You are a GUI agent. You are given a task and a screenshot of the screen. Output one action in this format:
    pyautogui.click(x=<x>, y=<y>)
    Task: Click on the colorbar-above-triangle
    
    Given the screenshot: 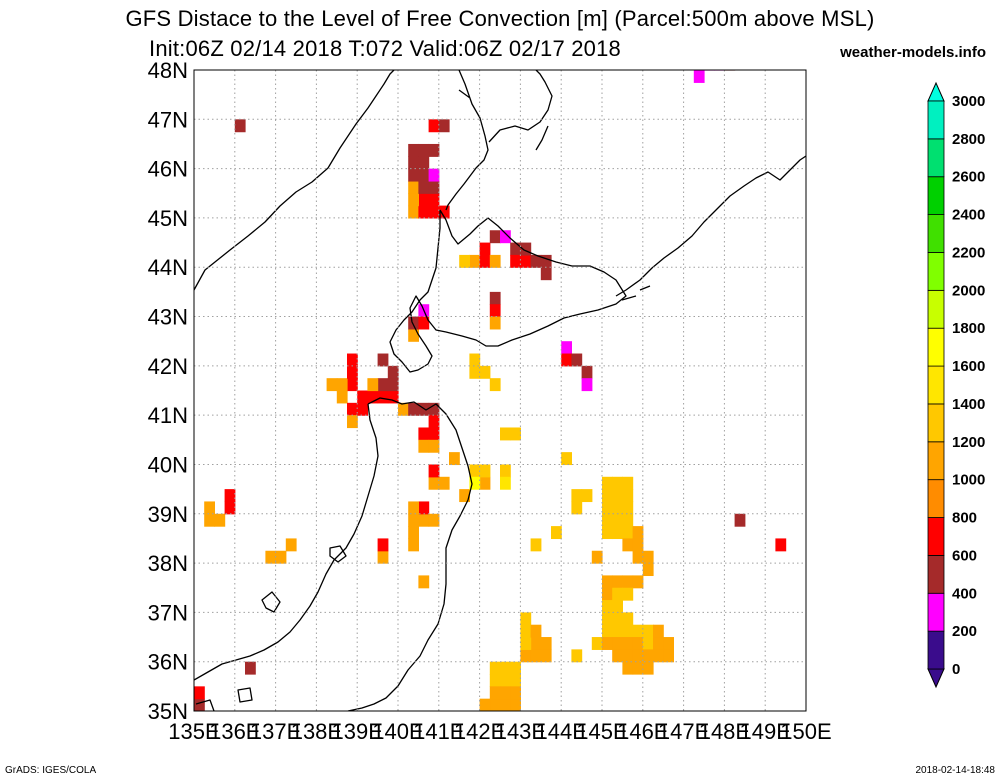 What is the action you would take?
    pyautogui.click(x=936, y=91)
    